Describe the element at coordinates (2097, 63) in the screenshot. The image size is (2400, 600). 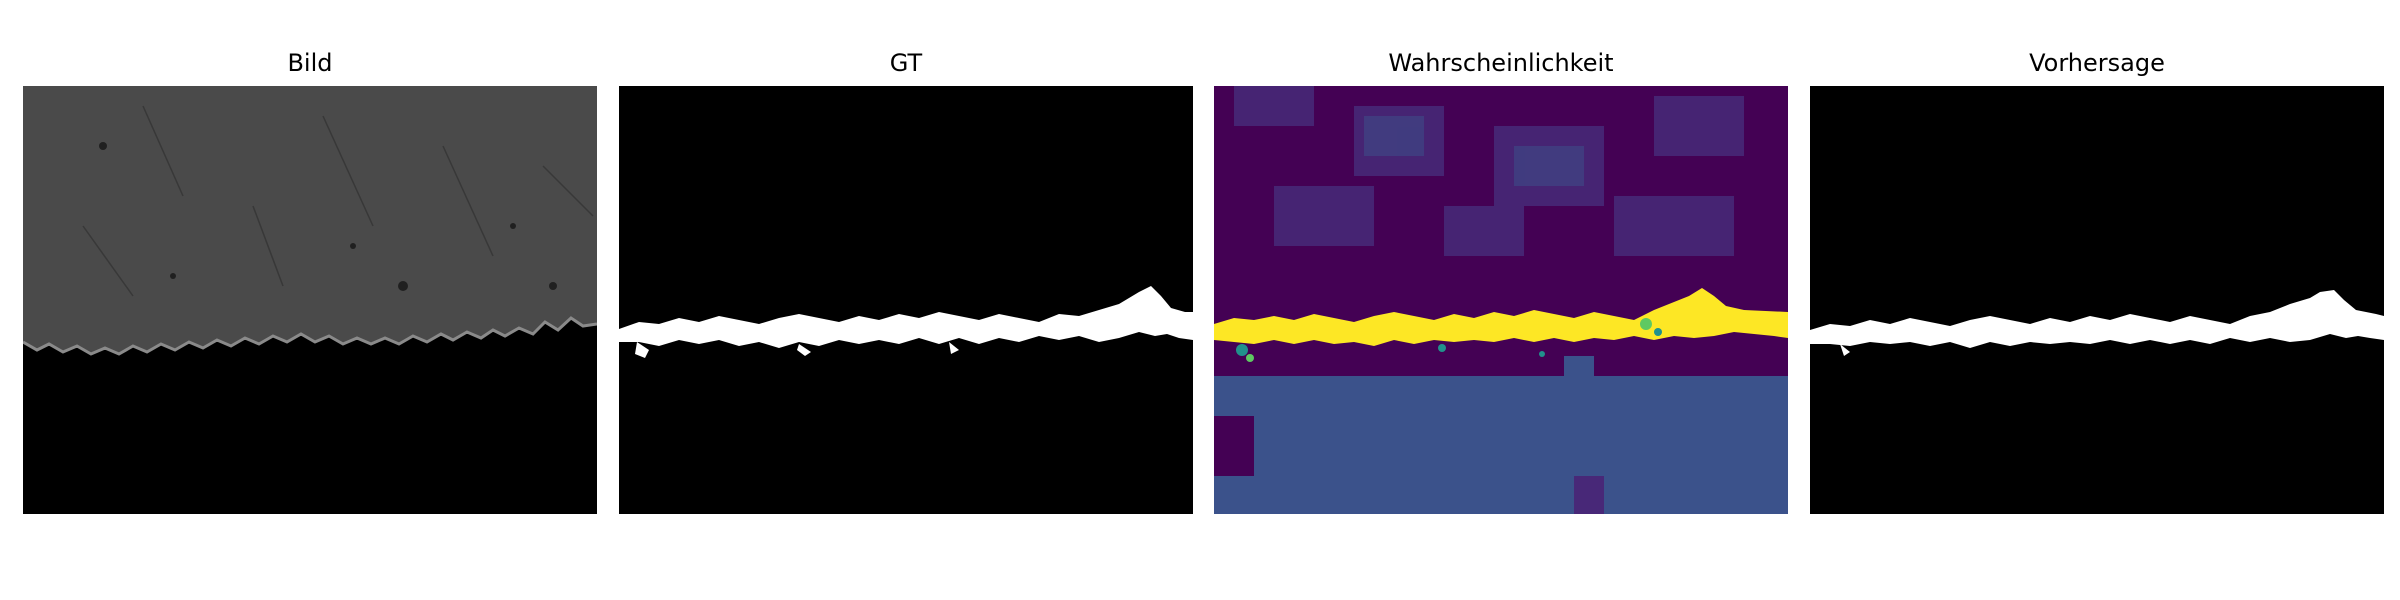
I see `panel-title: Vorhersage` at that location.